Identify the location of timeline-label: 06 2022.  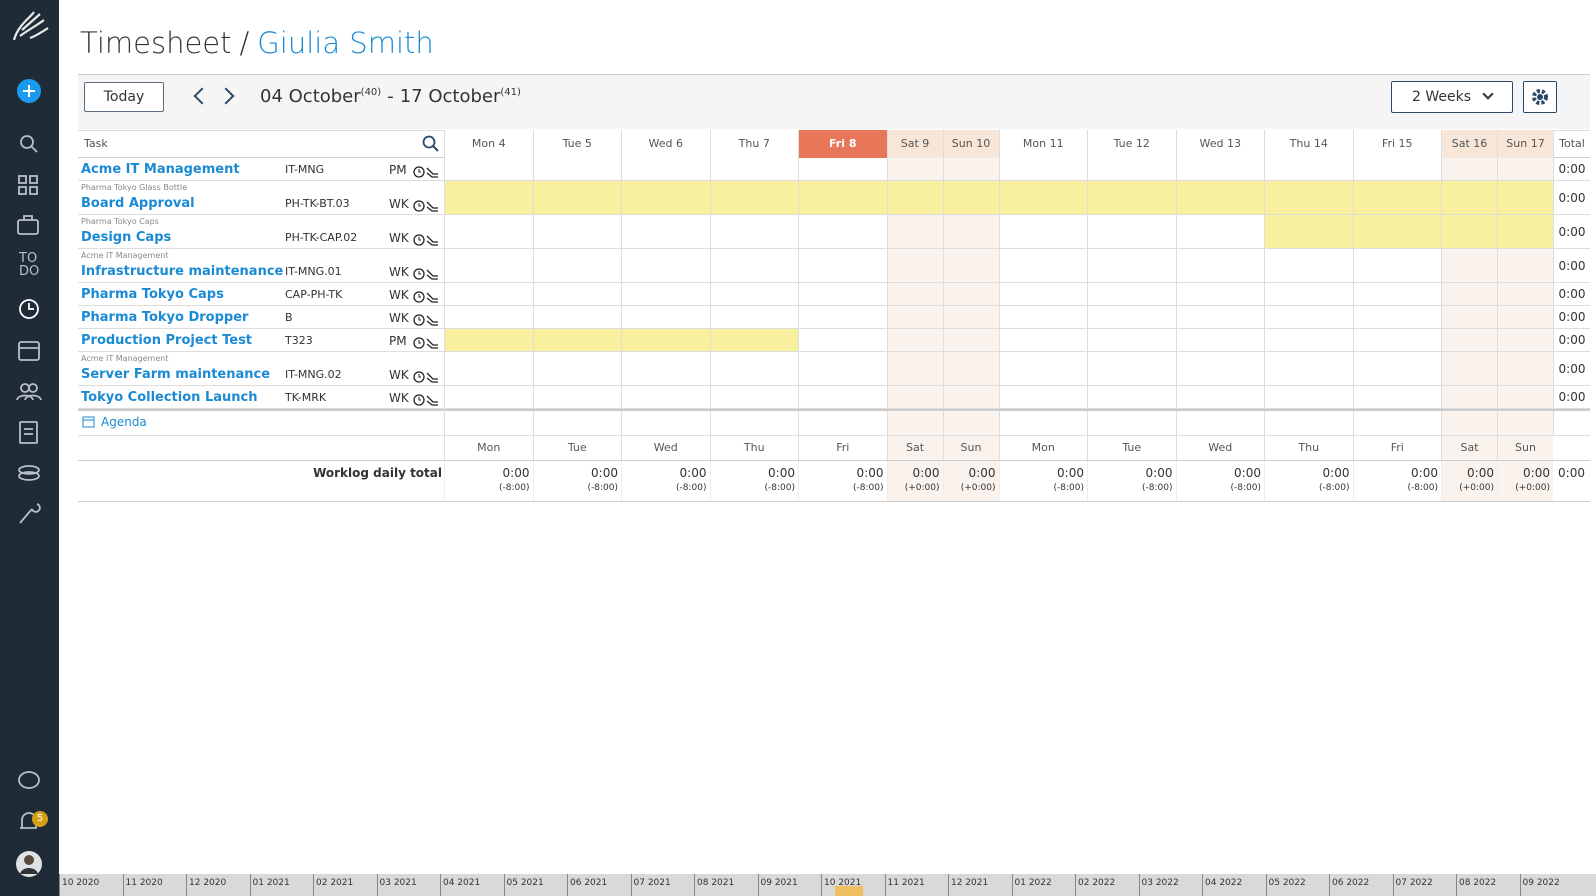
(1351, 883).